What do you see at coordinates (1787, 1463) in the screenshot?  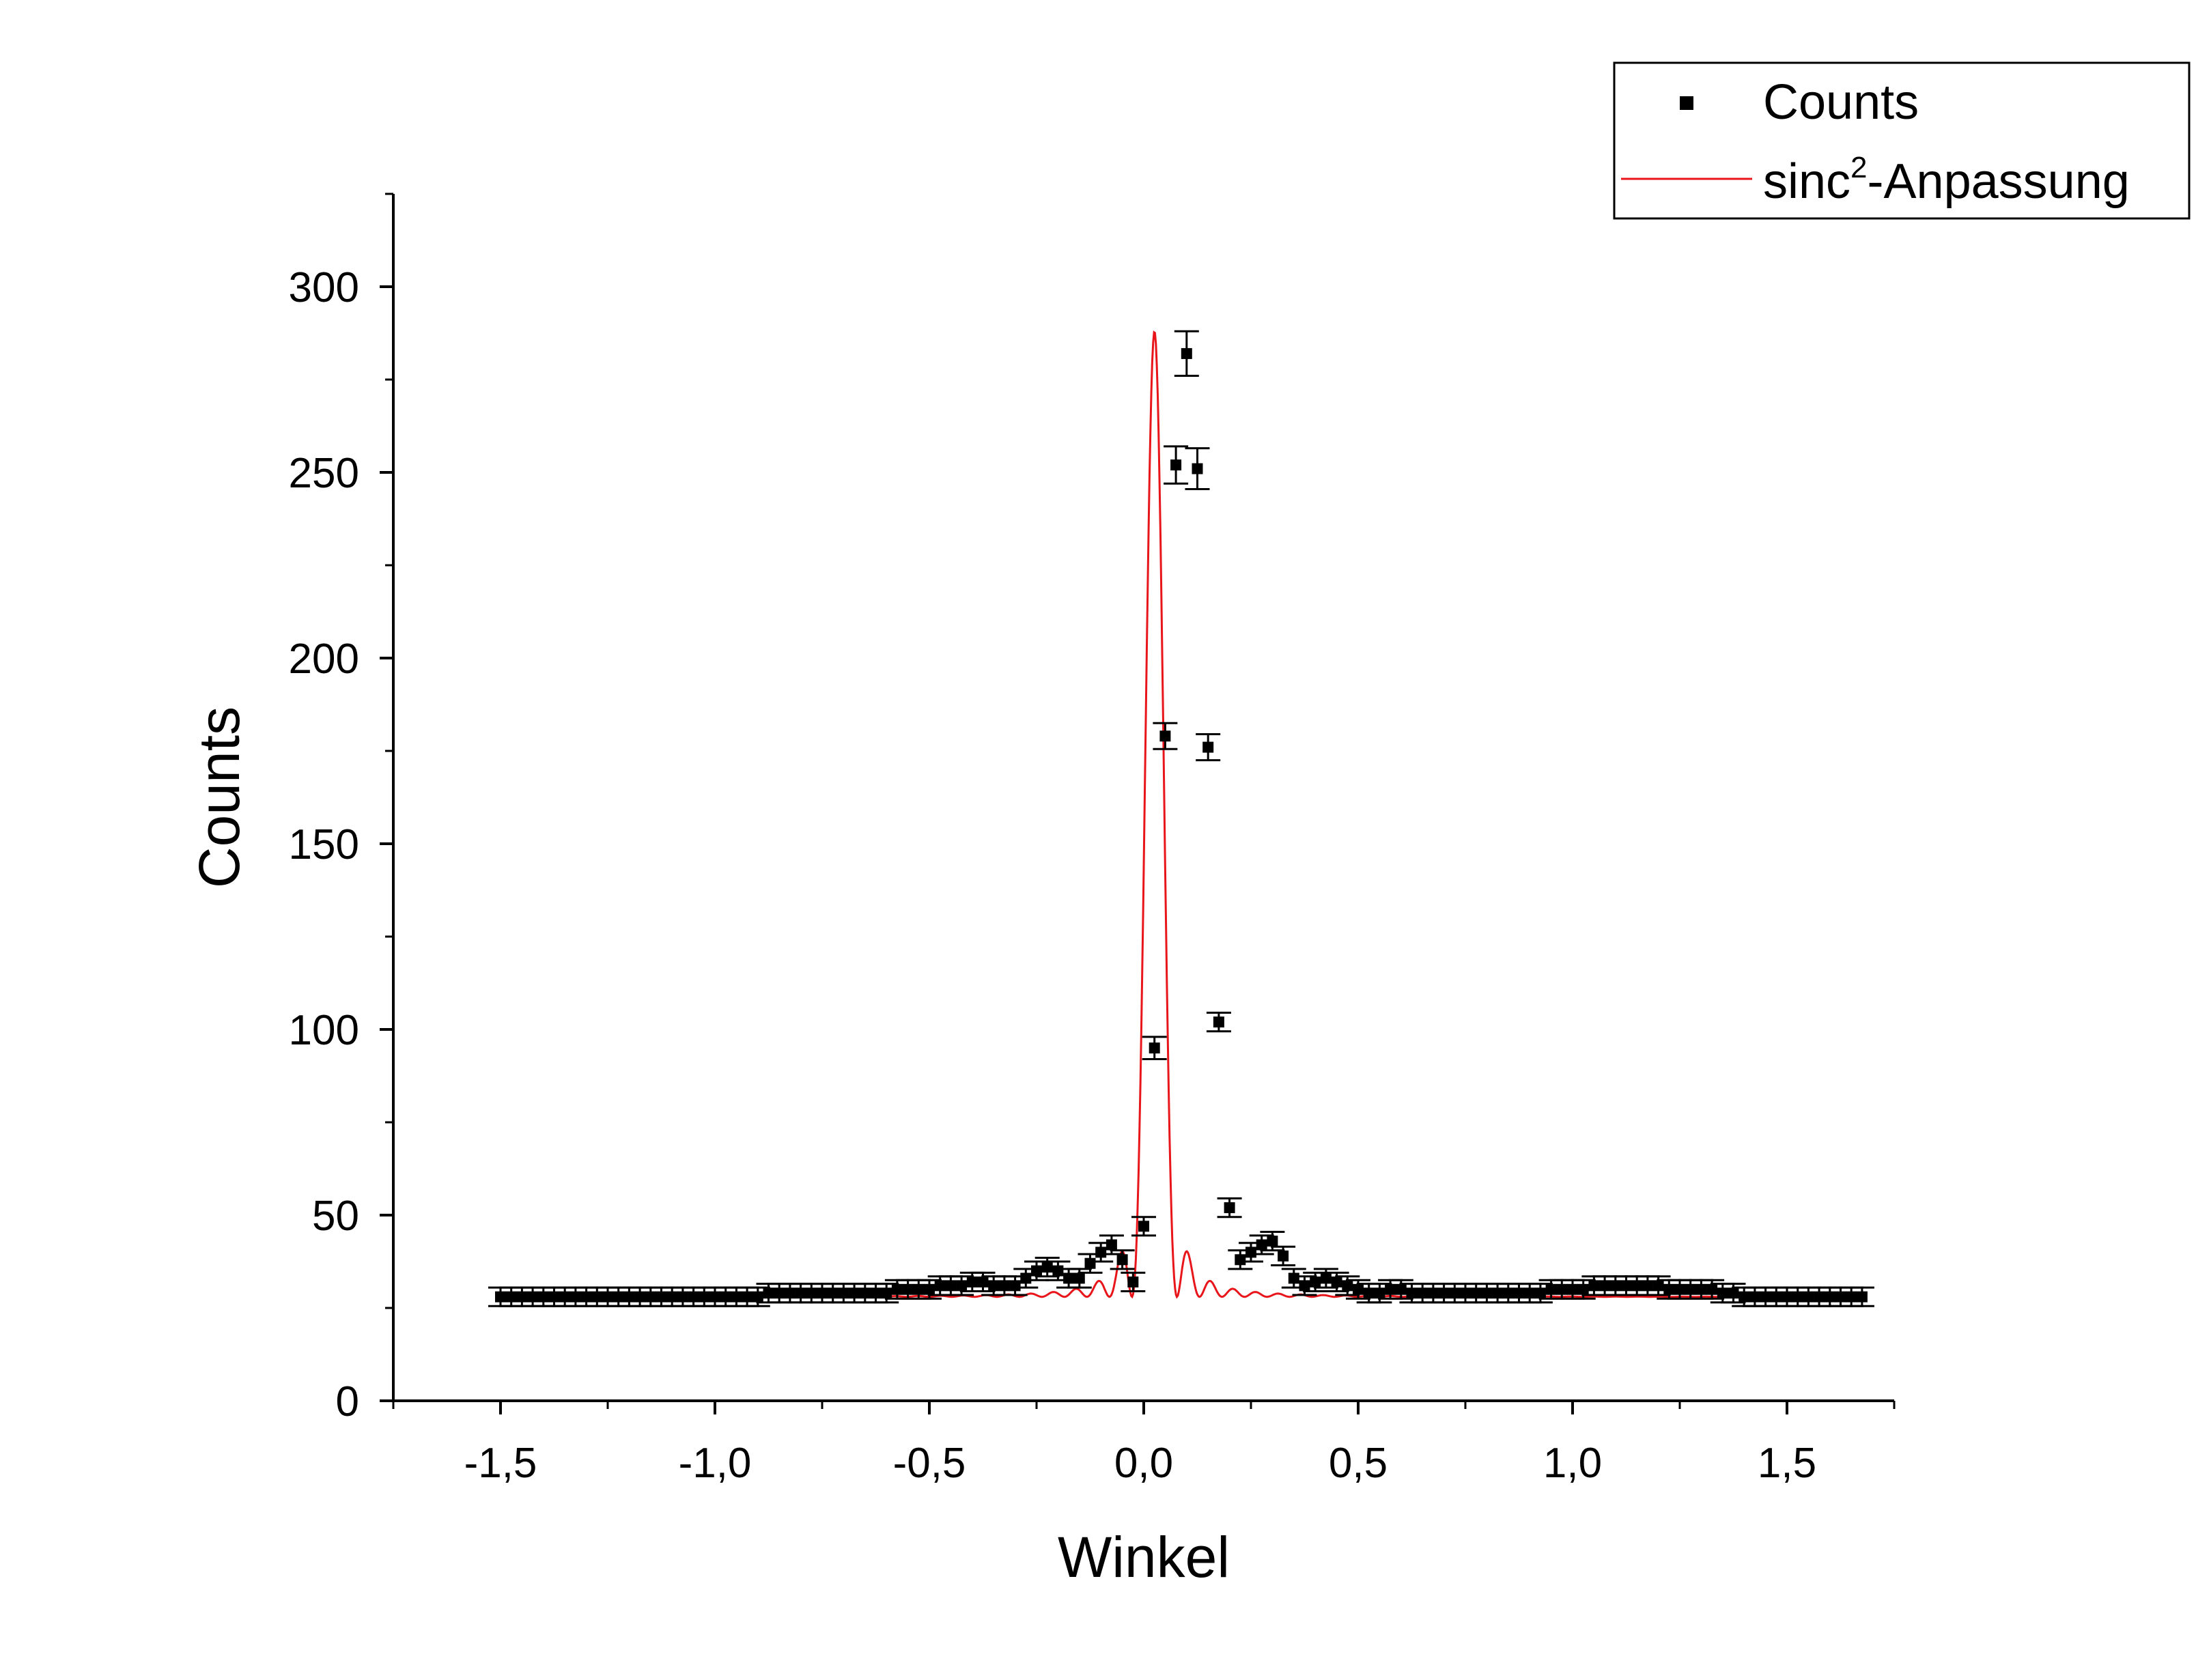 I see `x-tick-label: 1,5` at bounding box center [1787, 1463].